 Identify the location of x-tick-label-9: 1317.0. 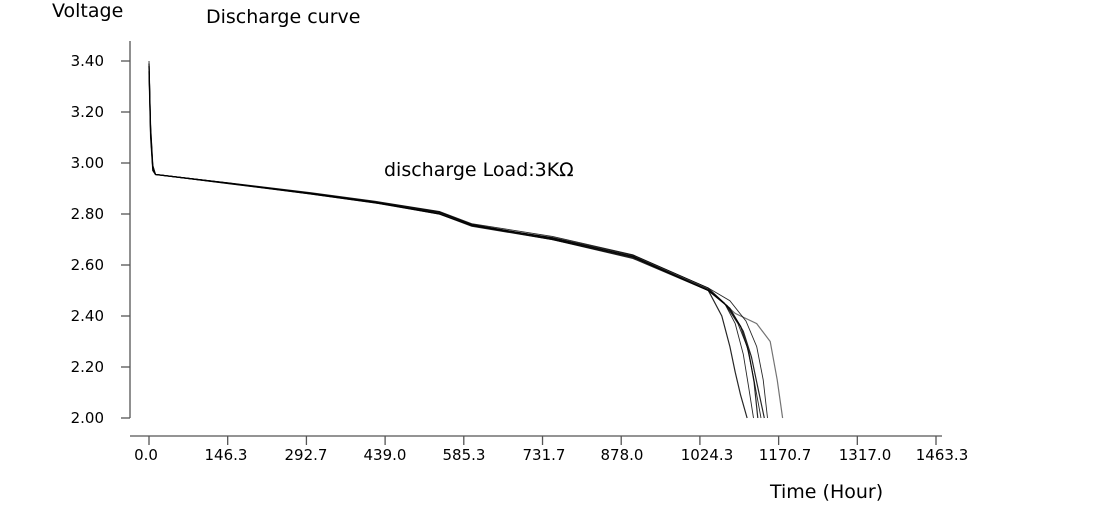
(865, 455).